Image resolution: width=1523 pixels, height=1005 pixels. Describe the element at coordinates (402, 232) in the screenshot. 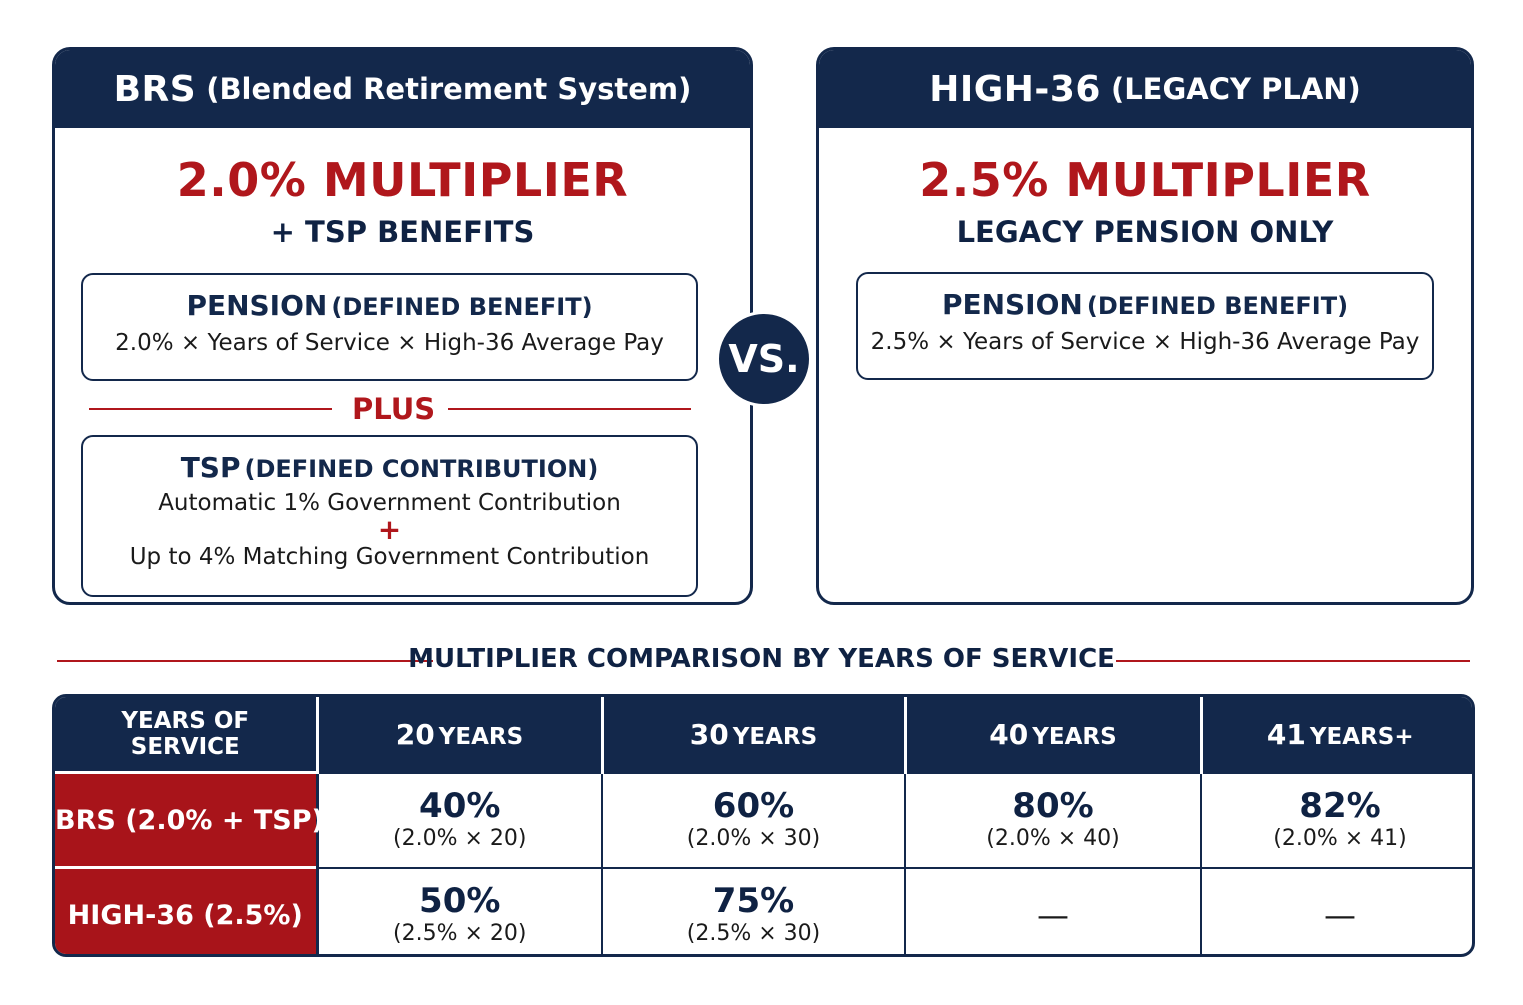

I see `brs-subtitle: + TSP BENEFITS` at that location.